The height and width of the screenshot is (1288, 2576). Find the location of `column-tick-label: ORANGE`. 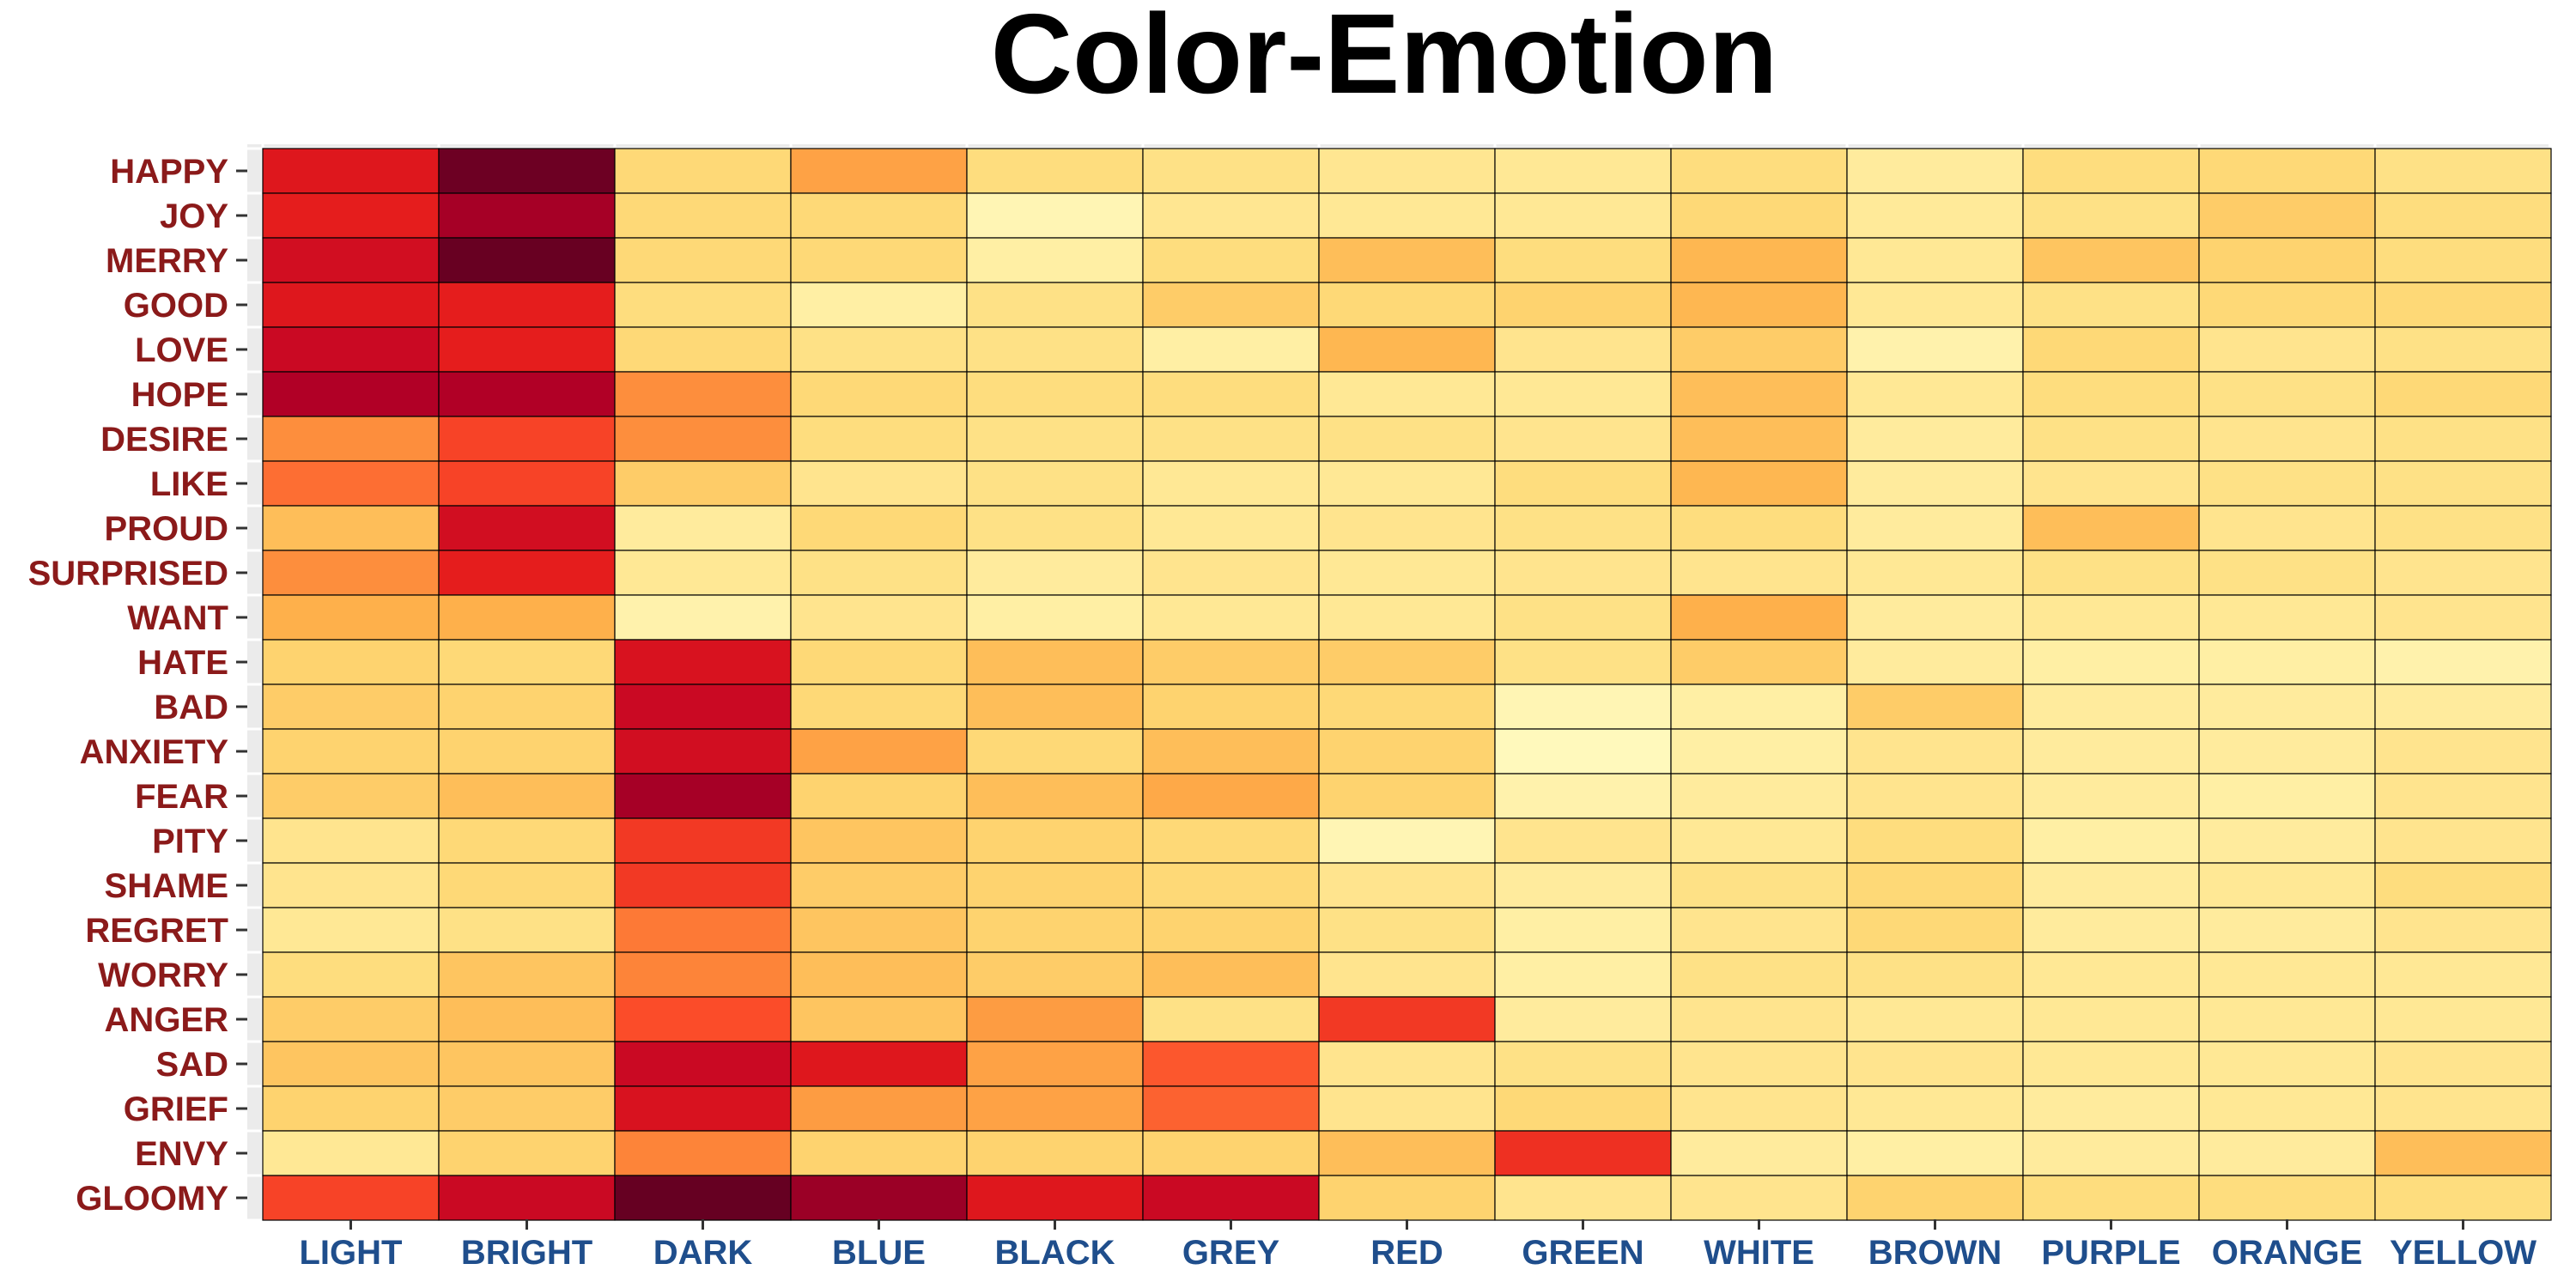

column-tick-label: ORANGE is located at coordinates (2287, 1253).